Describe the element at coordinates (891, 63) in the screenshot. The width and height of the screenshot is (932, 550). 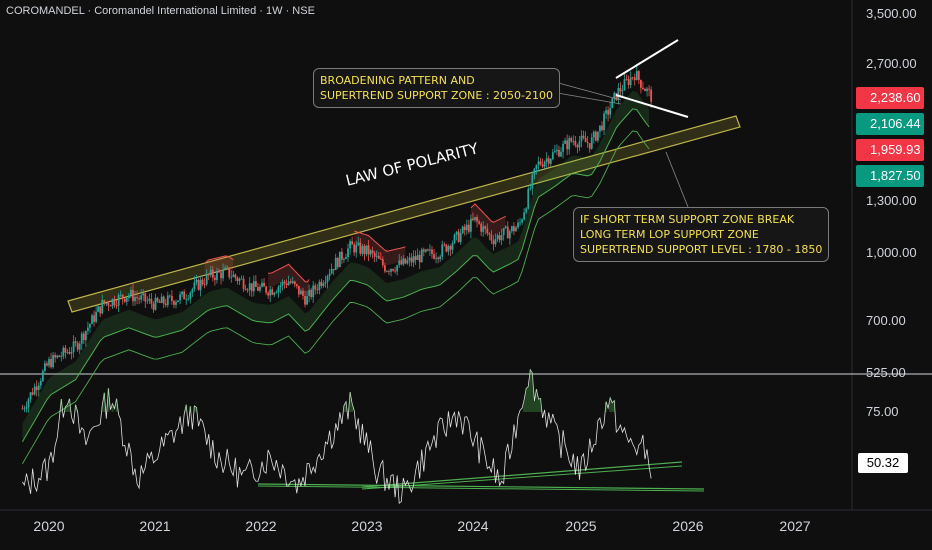
I see `price-tick-2700: 2,700.00` at that location.